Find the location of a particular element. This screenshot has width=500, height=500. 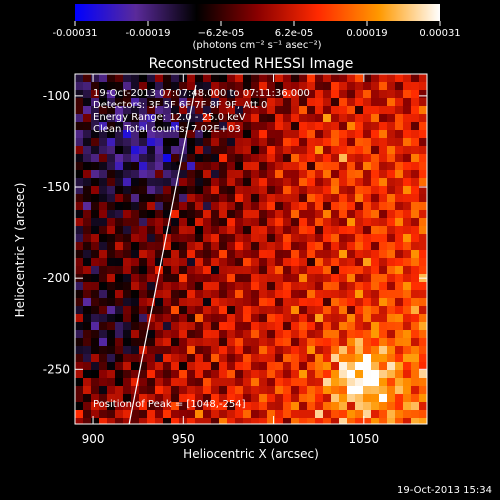

info-line-4: Clean Total counts: 7.02E+03 is located at coordinates (167, 129).